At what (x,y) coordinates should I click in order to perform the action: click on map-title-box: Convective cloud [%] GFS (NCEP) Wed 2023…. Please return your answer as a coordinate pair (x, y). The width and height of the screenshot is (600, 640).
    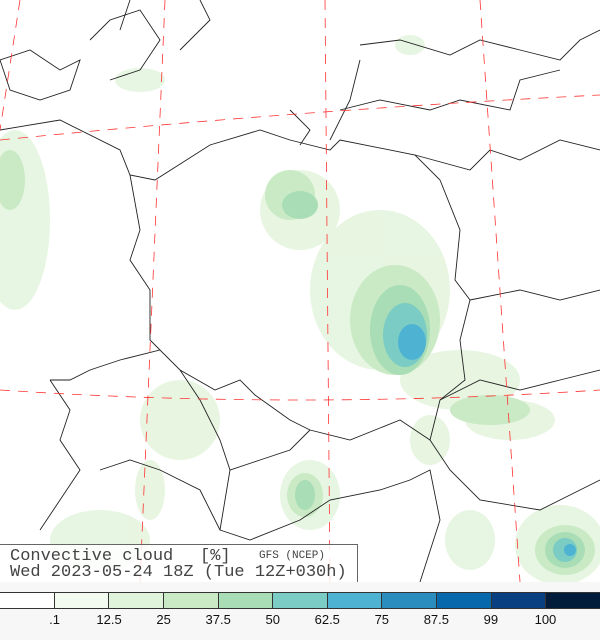
    Looking at the image, I should click on (179, 563).